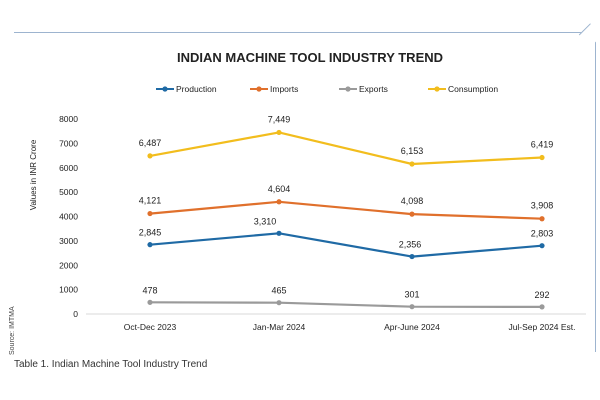  Describe the element at coordinates (196, 89) in the screenshot. I see `legend-label: Production` at that location.